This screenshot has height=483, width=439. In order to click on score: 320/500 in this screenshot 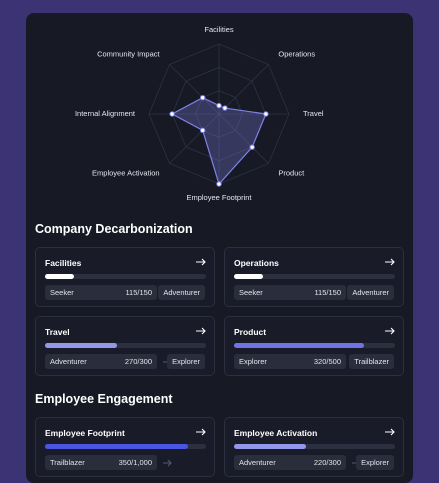, I will do `click(327, 361)`.